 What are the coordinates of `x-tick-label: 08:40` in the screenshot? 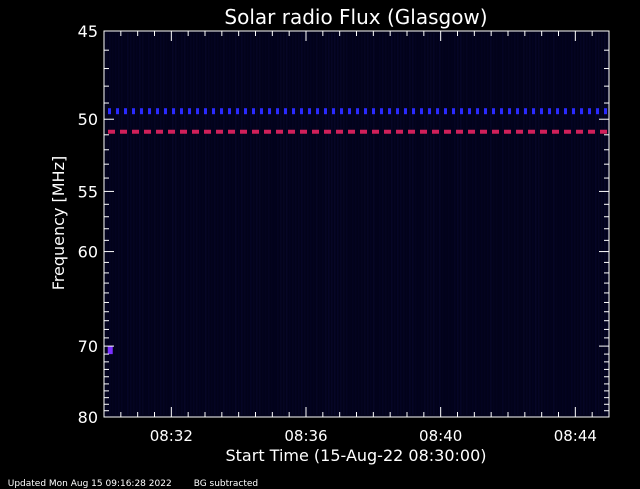 It's located at (440, 436).